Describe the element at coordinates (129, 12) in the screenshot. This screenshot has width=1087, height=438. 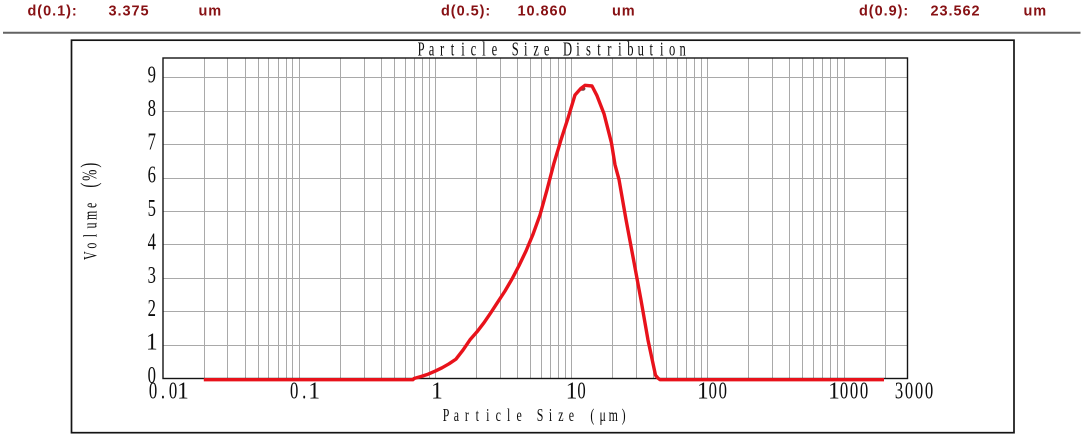
I see `svg-text: 3.375` at that location.